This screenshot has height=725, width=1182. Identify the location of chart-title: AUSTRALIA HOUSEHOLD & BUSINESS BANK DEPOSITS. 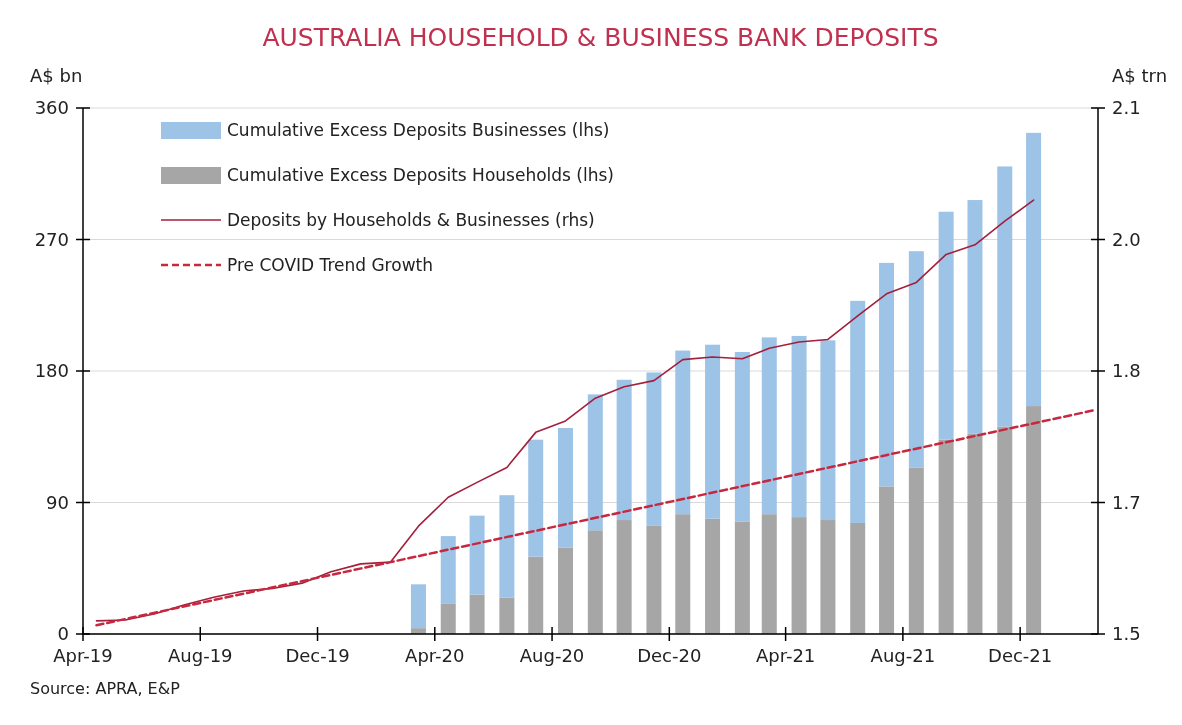
(600, 37).